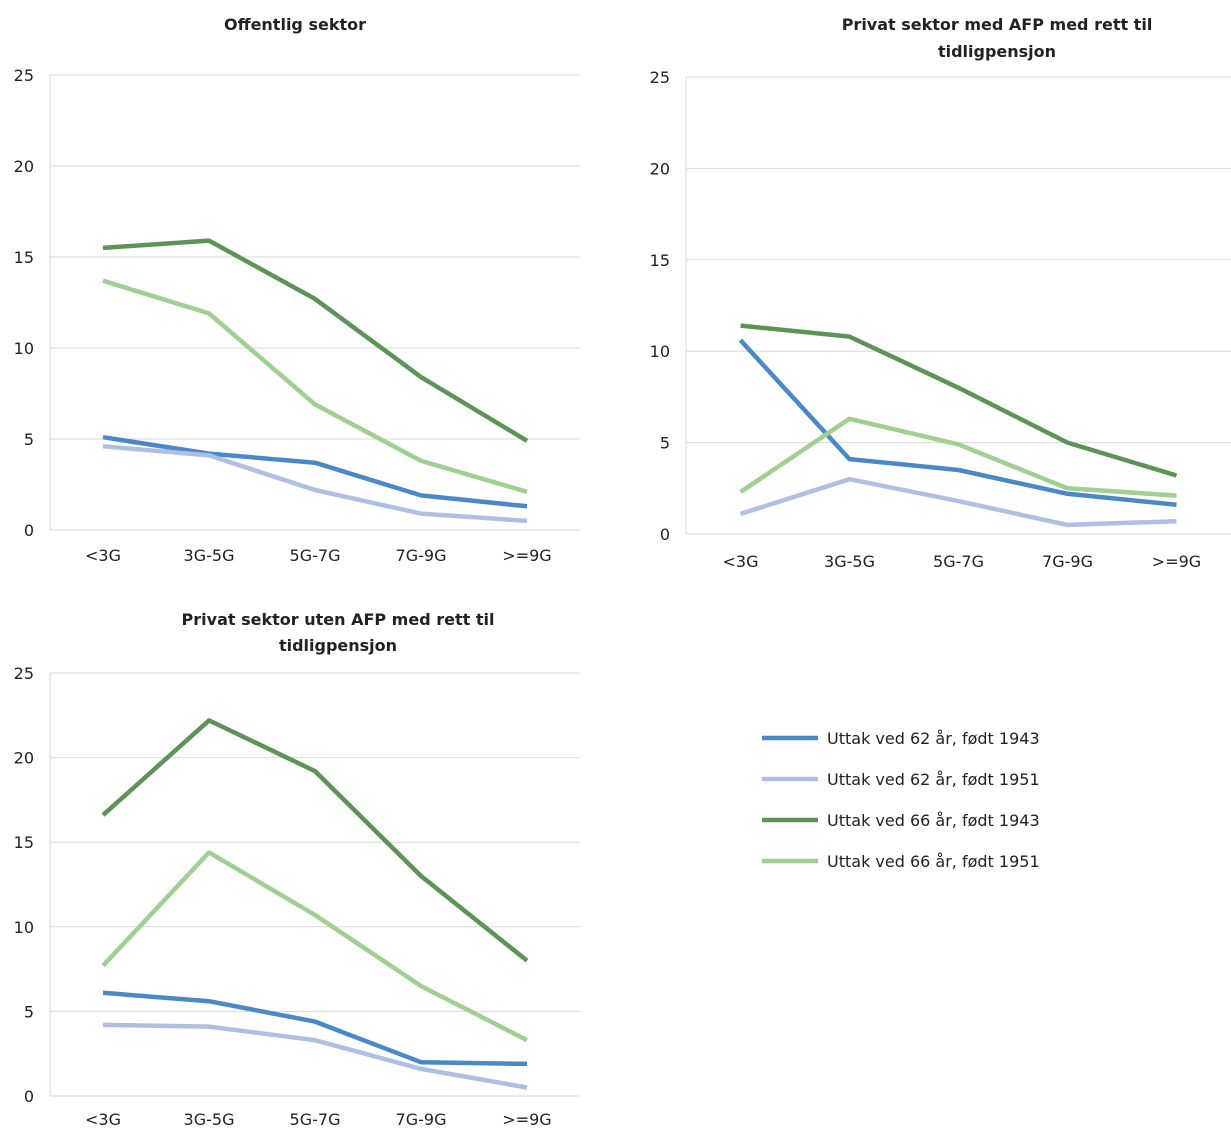  I want to click on legend-label: Uttak ved 66 år, født 1951, so click(933, 861).